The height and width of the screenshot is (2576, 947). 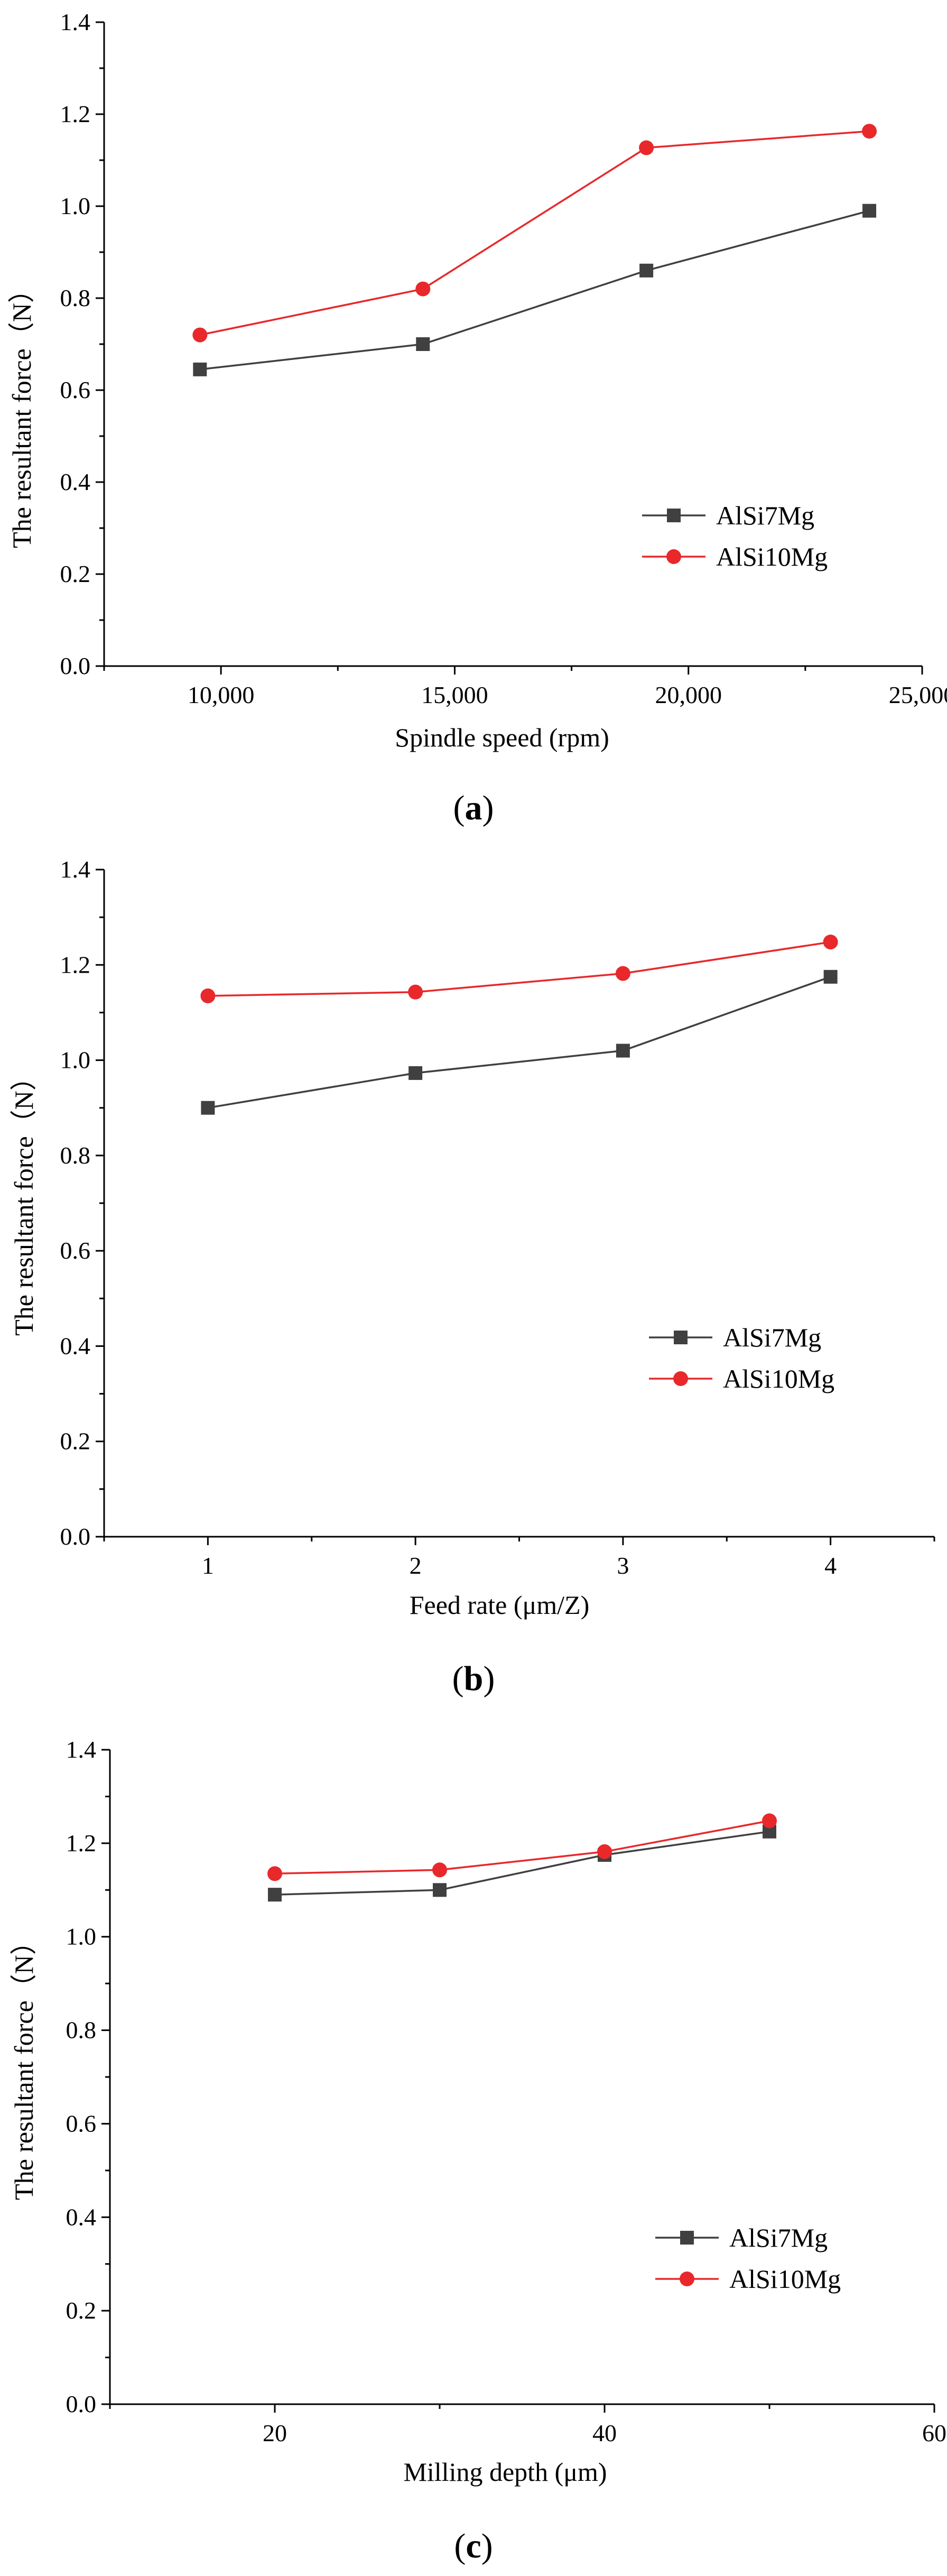 I want to click on chart-b-series-AlSi7Mg-line, so click(x=519, y=1042).